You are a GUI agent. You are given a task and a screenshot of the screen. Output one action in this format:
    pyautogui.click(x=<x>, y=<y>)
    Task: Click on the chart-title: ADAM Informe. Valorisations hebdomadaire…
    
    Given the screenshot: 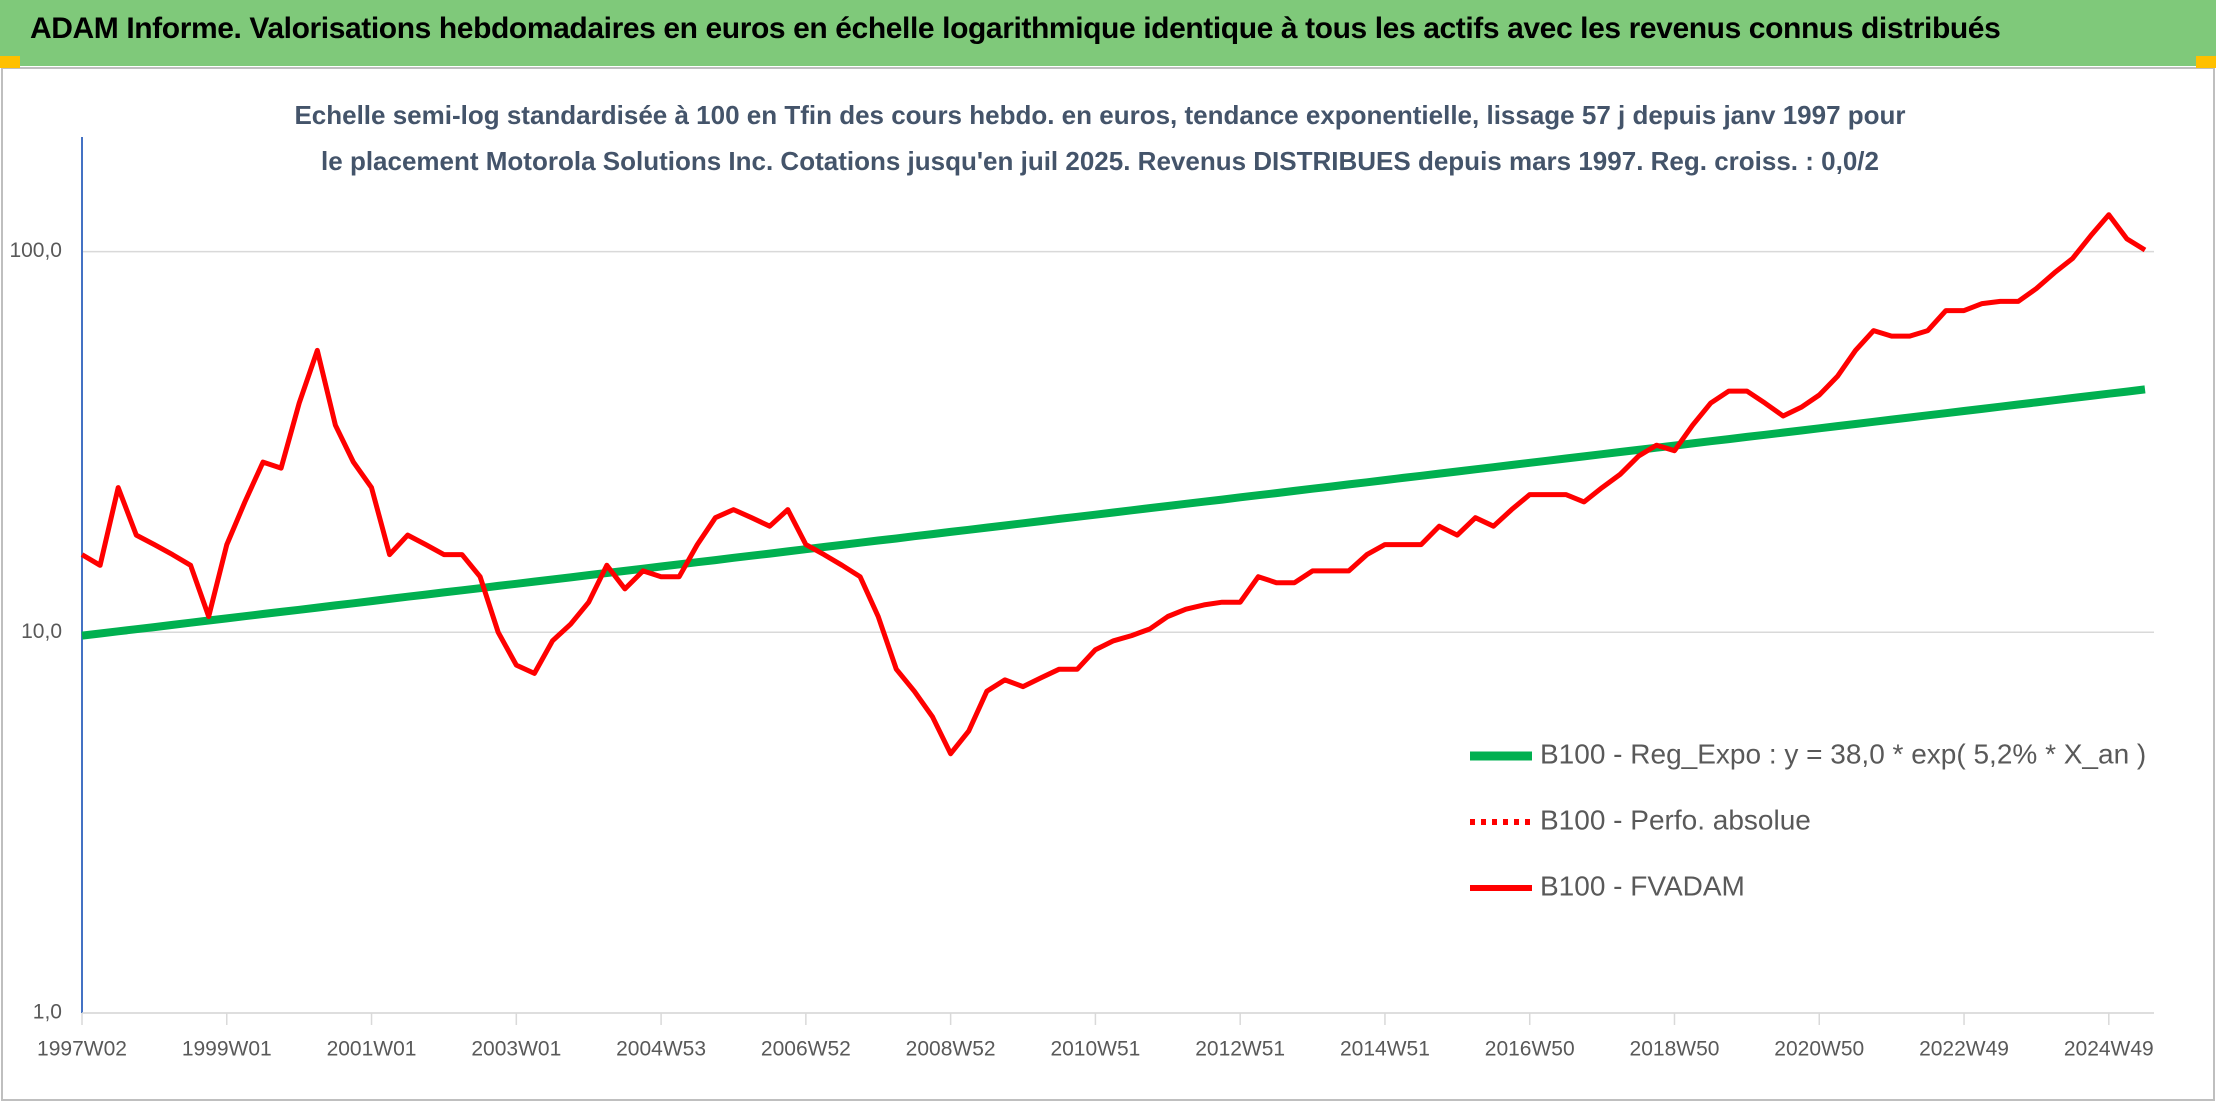 What is the action you would take?
    pyautogui.click(x=1015, y=28)
    